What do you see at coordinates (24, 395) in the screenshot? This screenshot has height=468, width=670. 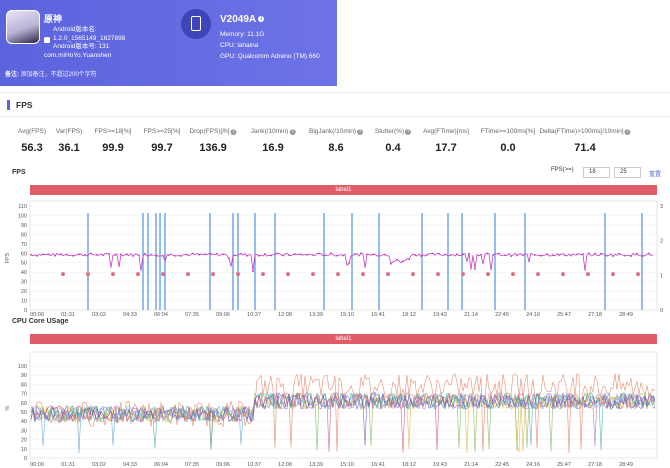 I see `cpu-y-tick: 70` at bounding box center [24, 395].